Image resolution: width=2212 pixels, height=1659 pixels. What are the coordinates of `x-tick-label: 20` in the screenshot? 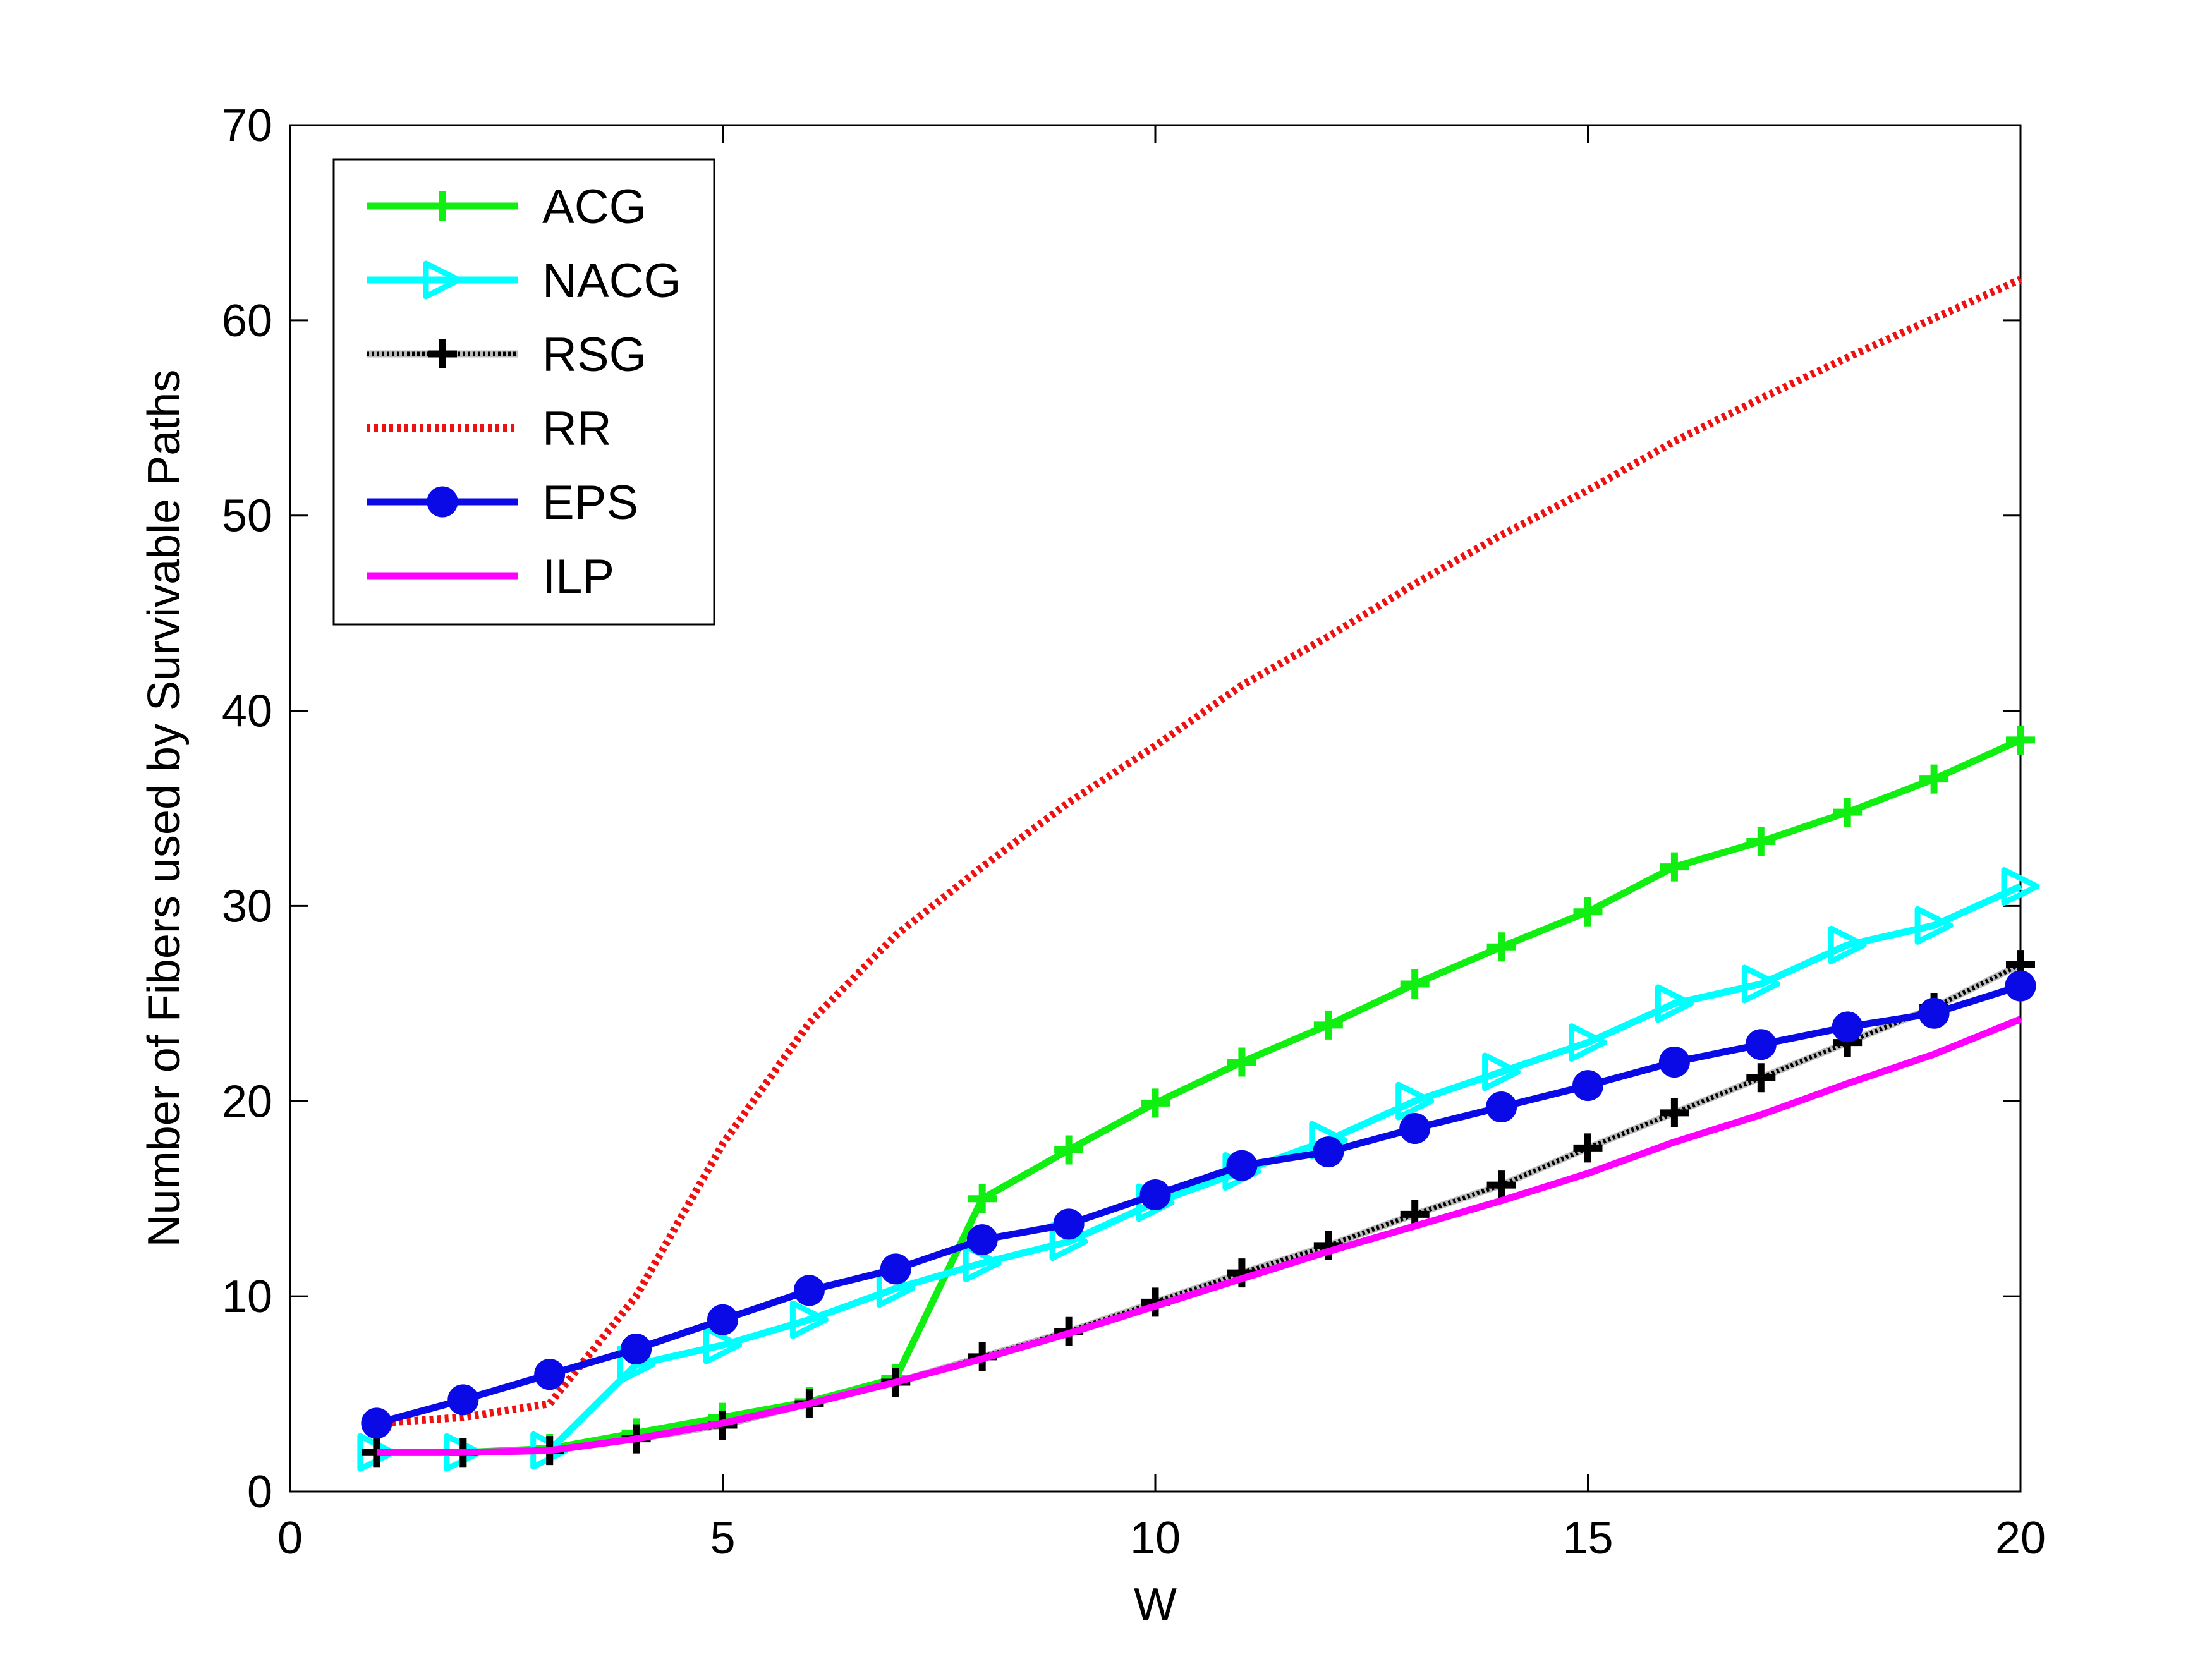 It's located at (2020, 1538).